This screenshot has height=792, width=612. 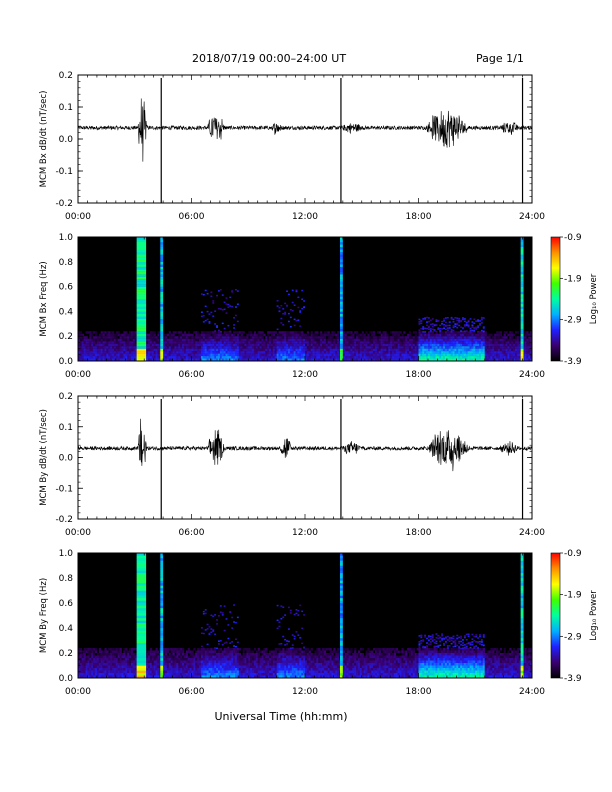 What do you see at coordinates (574, 300) in the screenshot?
I see `colorbar: -0.9 -1.9 -2.9 -3.9 Log₁₀ Power` at bounding box center [574, 300].